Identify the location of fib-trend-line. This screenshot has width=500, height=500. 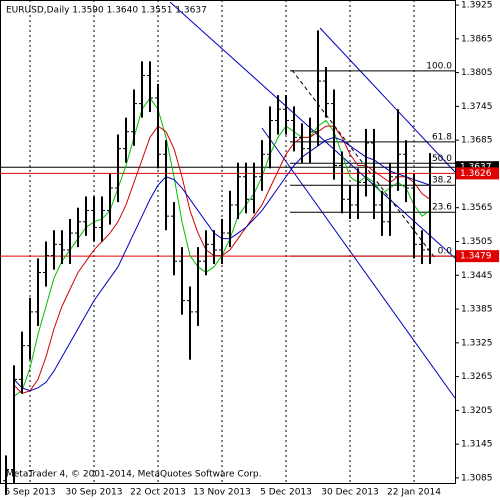
(363, 164).